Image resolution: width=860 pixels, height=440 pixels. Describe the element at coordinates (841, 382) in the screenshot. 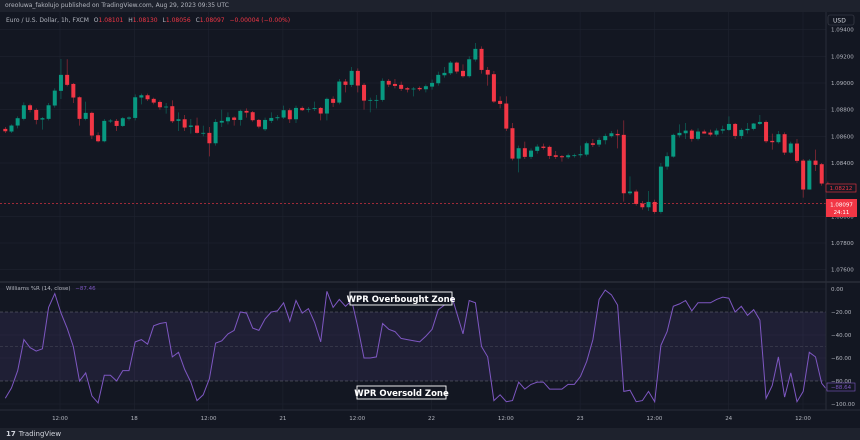

I see `wpr-tick-label: −80.00` at that location.